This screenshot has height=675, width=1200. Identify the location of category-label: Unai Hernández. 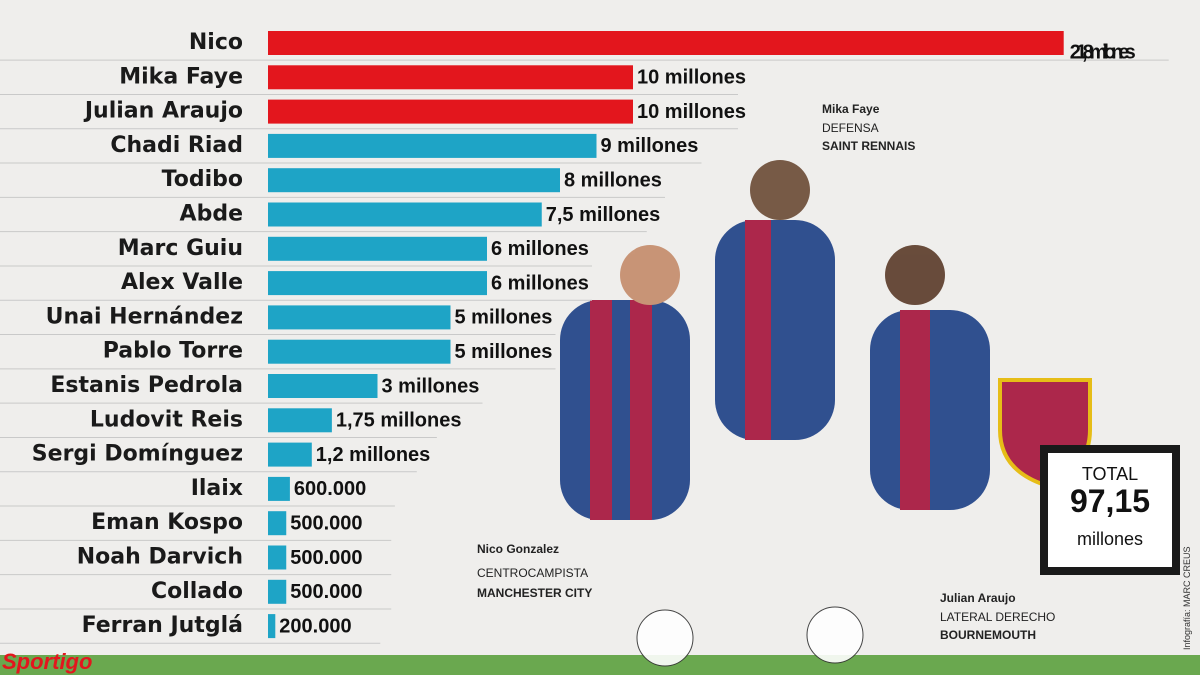
(144, 316).